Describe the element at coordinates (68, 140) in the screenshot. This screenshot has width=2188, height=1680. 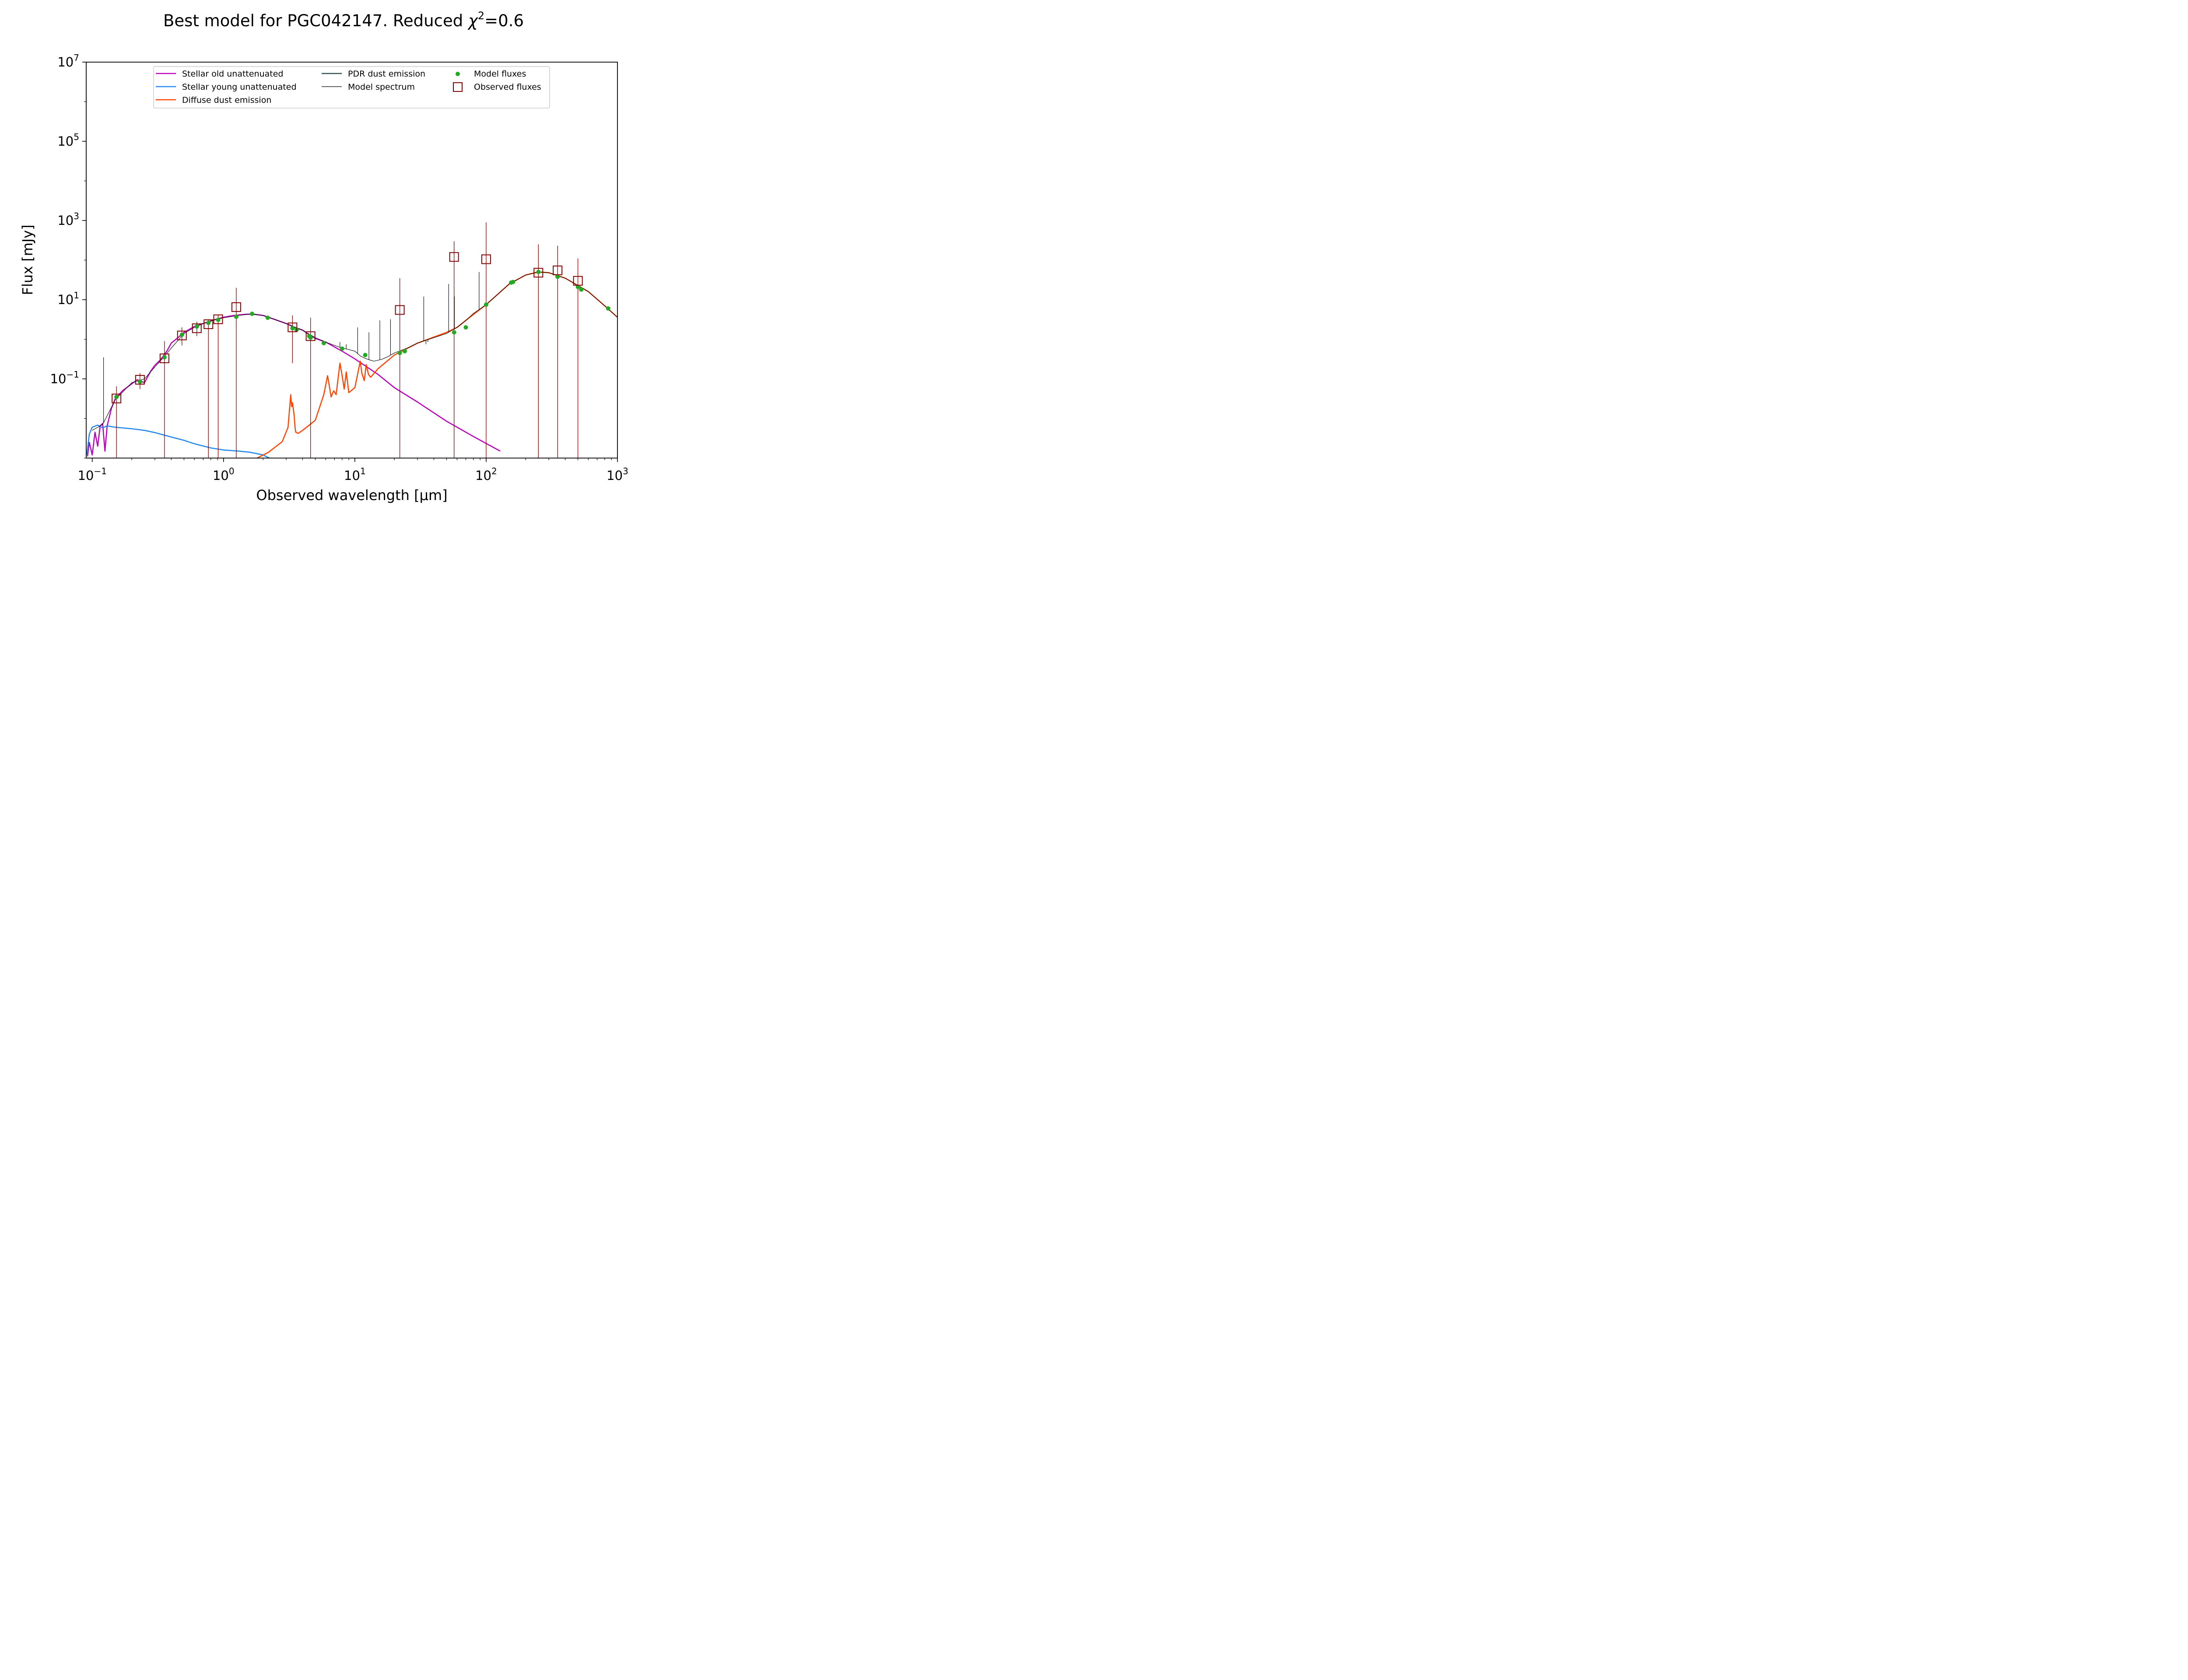
I see `y-tick-label-3: 10⁵` at that location.